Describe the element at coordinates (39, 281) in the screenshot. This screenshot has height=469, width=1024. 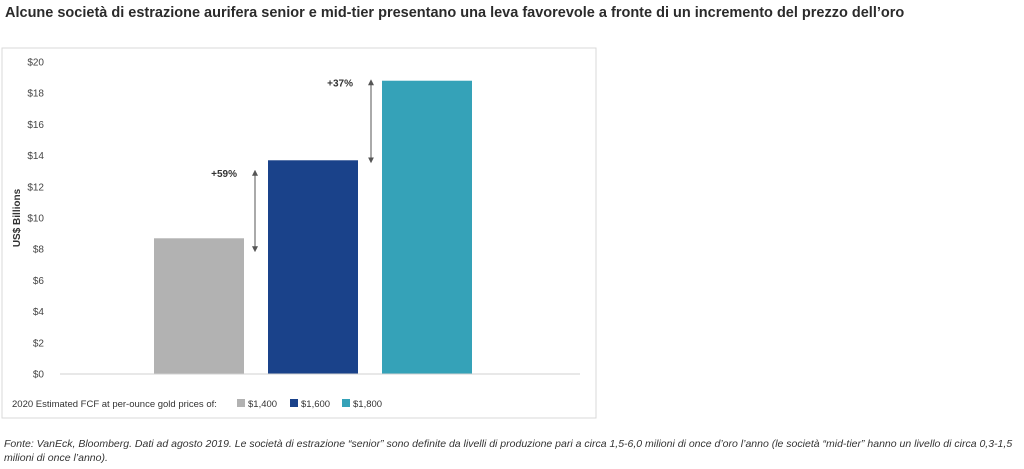
I see `y-tick-label: $6` at that location.